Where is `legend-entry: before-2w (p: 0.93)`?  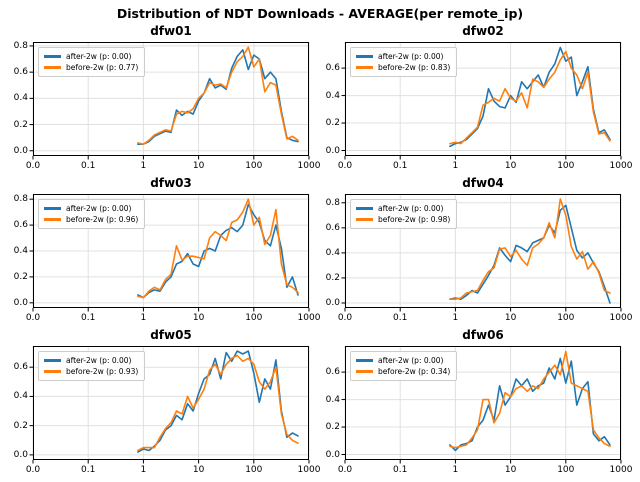 legend-entry: before-2w (p: 0.93) is located at coordinates (91, 371).